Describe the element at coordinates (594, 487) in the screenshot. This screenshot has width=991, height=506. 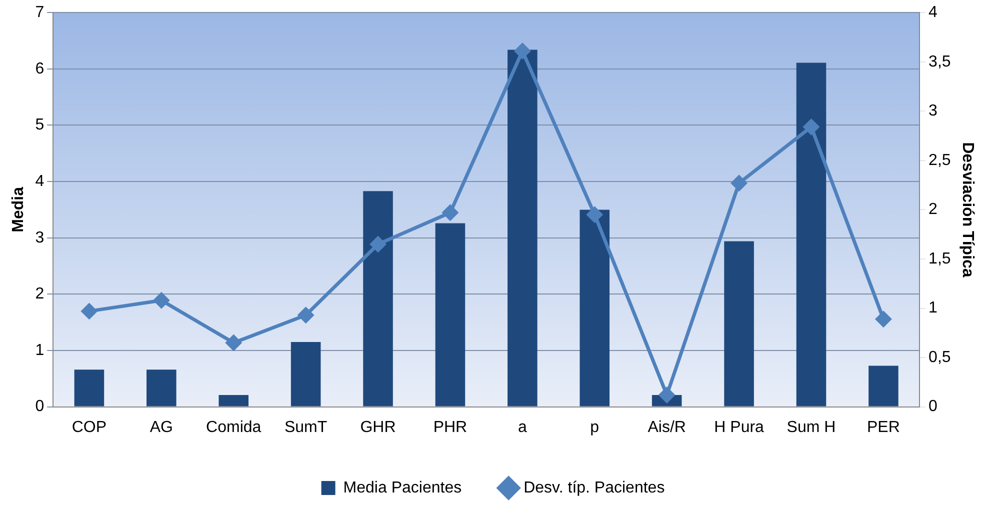
I see `legend-label: Desv. típ. Pacientes` at that location.